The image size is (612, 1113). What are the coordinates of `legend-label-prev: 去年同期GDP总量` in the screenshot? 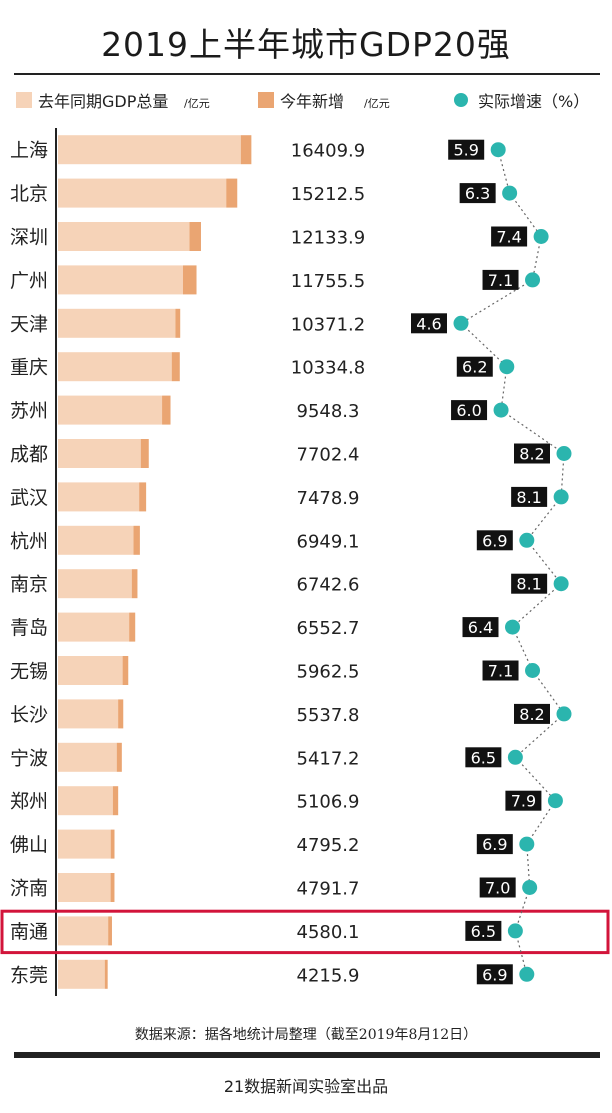 It's located at (103, 101).